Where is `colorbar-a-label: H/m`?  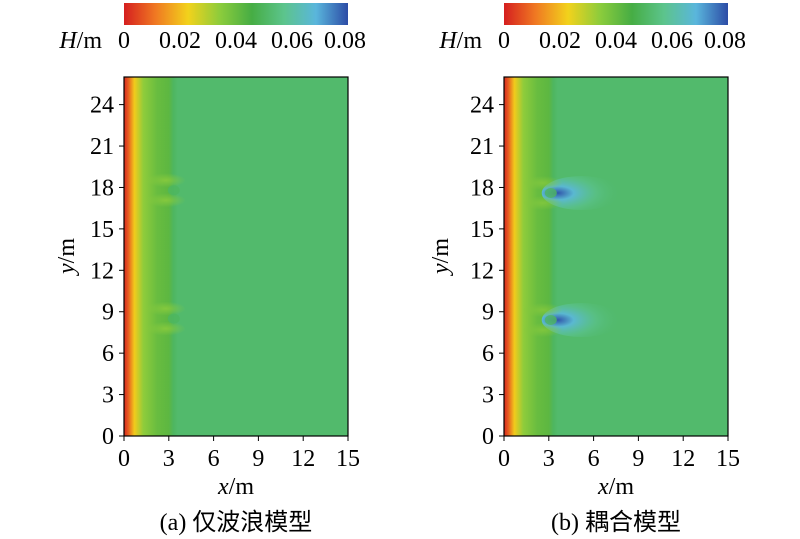 colorbar-a-label: H/m is located at coordinates (80, 41).